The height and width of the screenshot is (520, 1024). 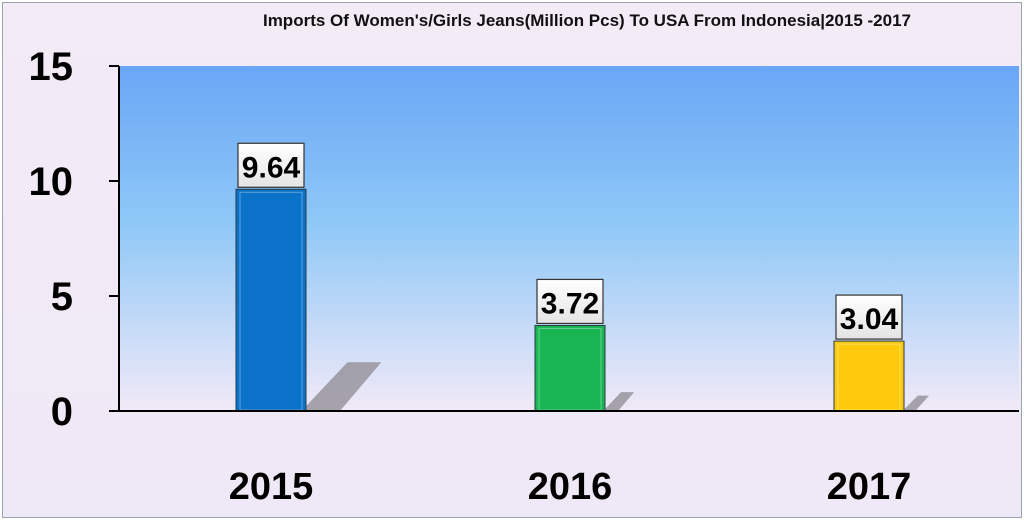 What do you see at coordinates (570, 487) in the screenshot?
I see `x-tick-label: 2016` at bounding box center [570, 487].